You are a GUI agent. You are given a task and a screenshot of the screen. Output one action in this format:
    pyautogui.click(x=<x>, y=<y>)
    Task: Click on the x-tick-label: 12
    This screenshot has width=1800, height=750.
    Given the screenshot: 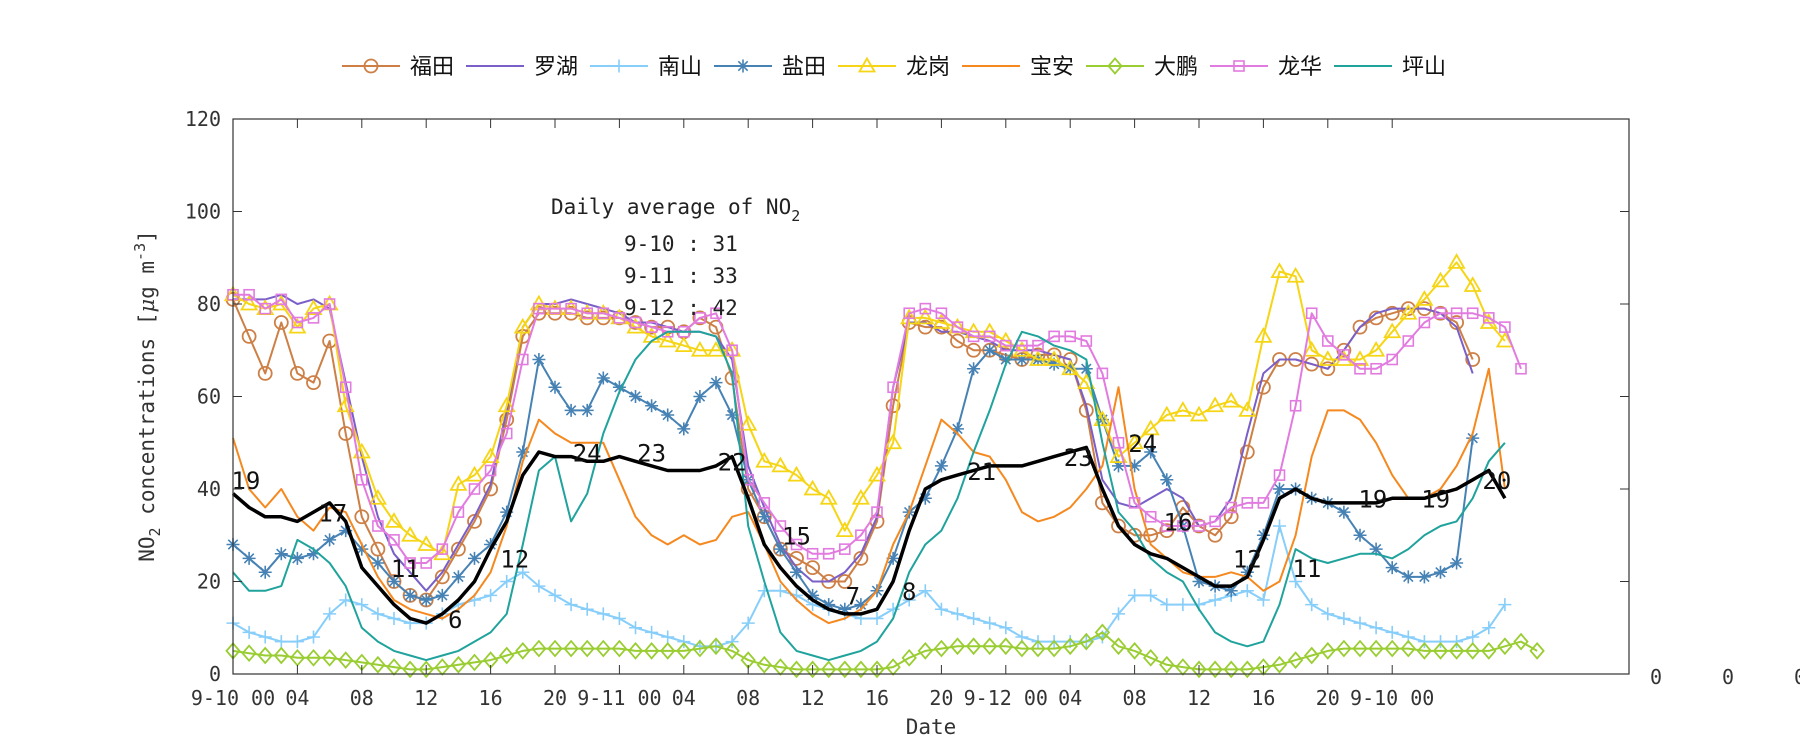 What is the action you would take?
    pyautogui.click(x=813, y=698)
    